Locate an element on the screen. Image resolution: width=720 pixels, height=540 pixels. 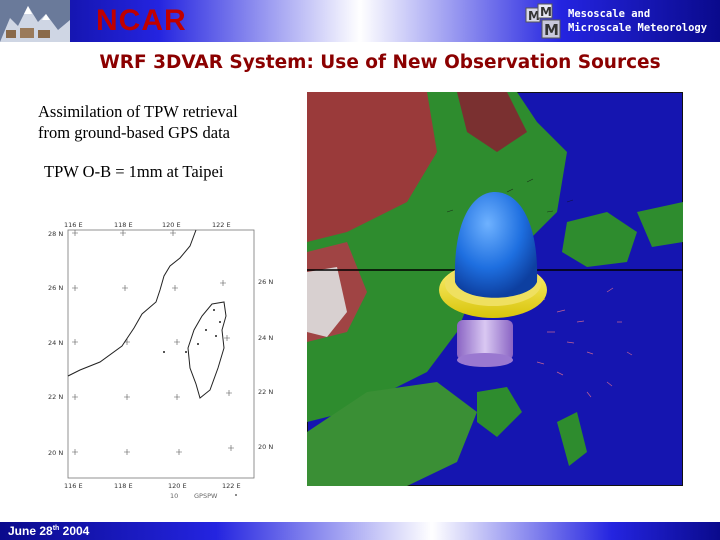
division-line-1: Mesoscale and is located at coordinates (609, 14).